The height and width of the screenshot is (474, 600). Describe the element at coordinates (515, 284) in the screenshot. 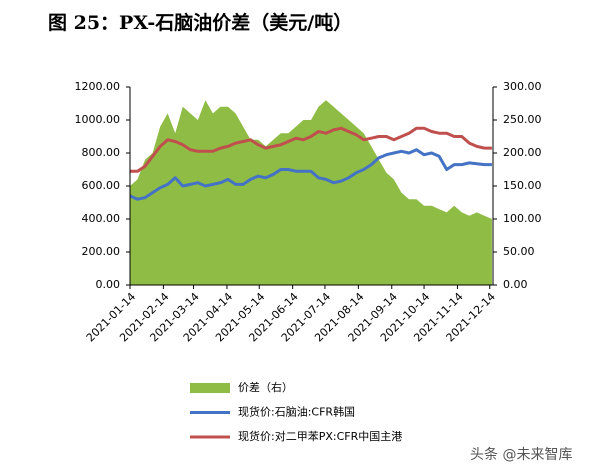

I see `y2-tick-label: 0.00` at that location.